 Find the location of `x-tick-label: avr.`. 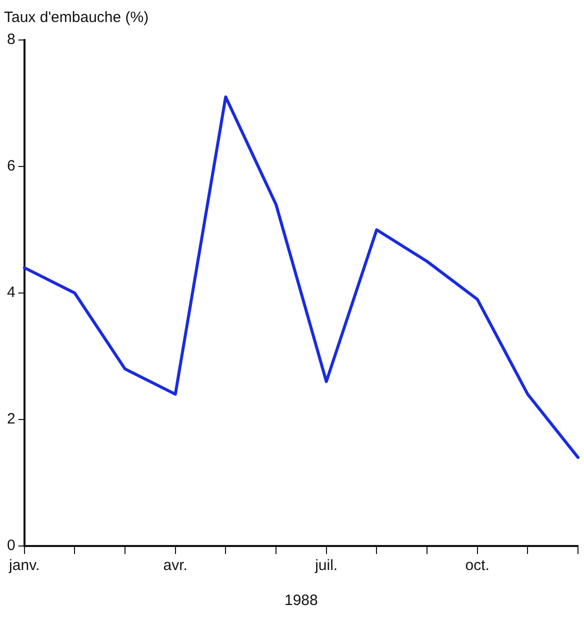

x-tick-label: avr. is located at coordinates (175, 565).